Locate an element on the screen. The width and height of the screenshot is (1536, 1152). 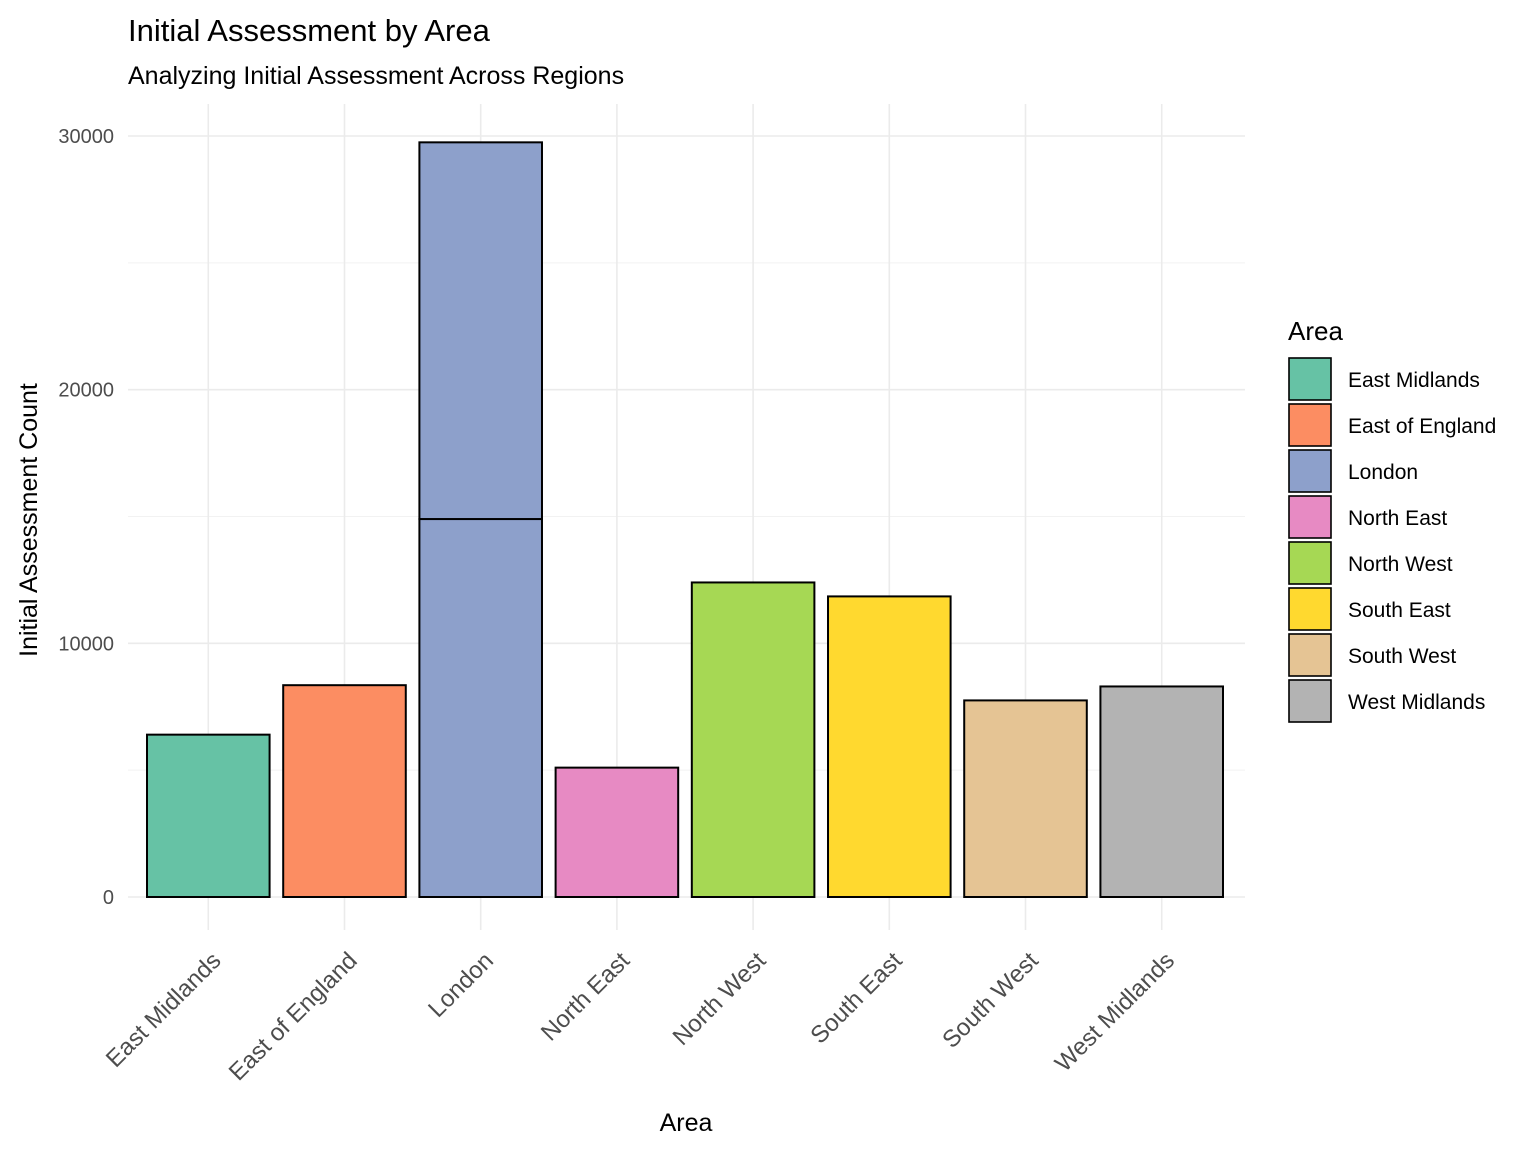
legend-key-north-west is located at coordinates (1310, 563).